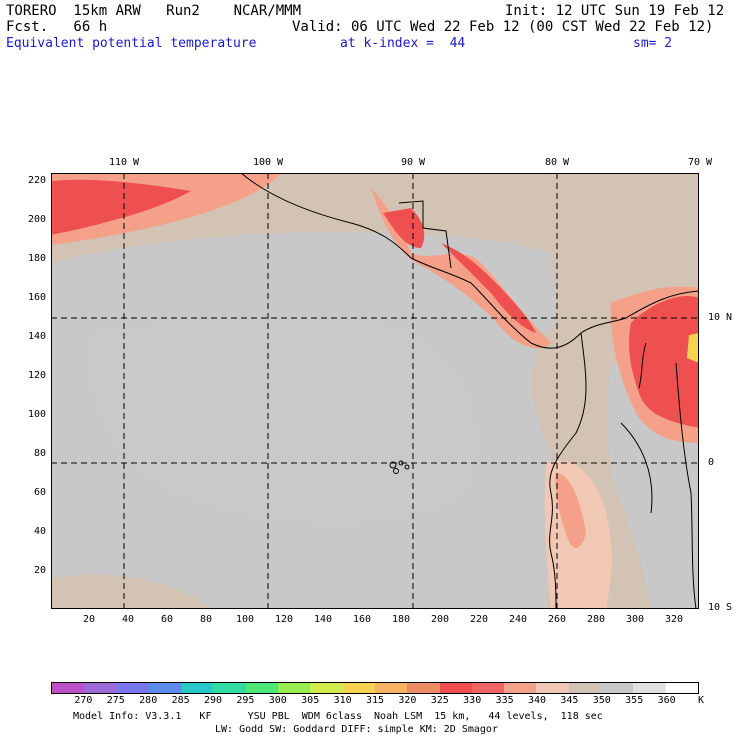 The width and height of the screenshot is (740, 740). I want to click on x-tick-160: 160, so click(362, 619).